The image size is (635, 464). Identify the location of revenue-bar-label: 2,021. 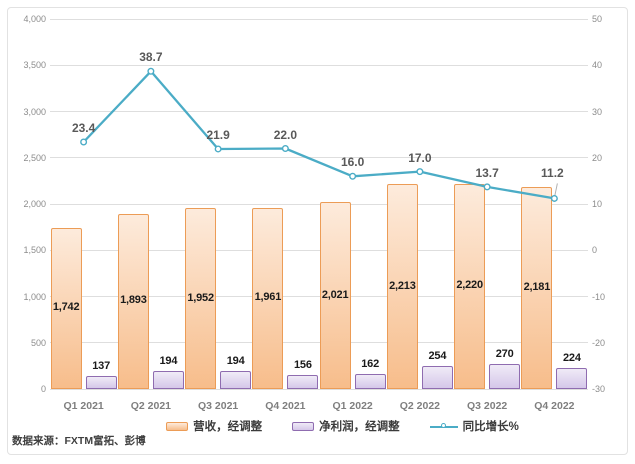
(335, 294).